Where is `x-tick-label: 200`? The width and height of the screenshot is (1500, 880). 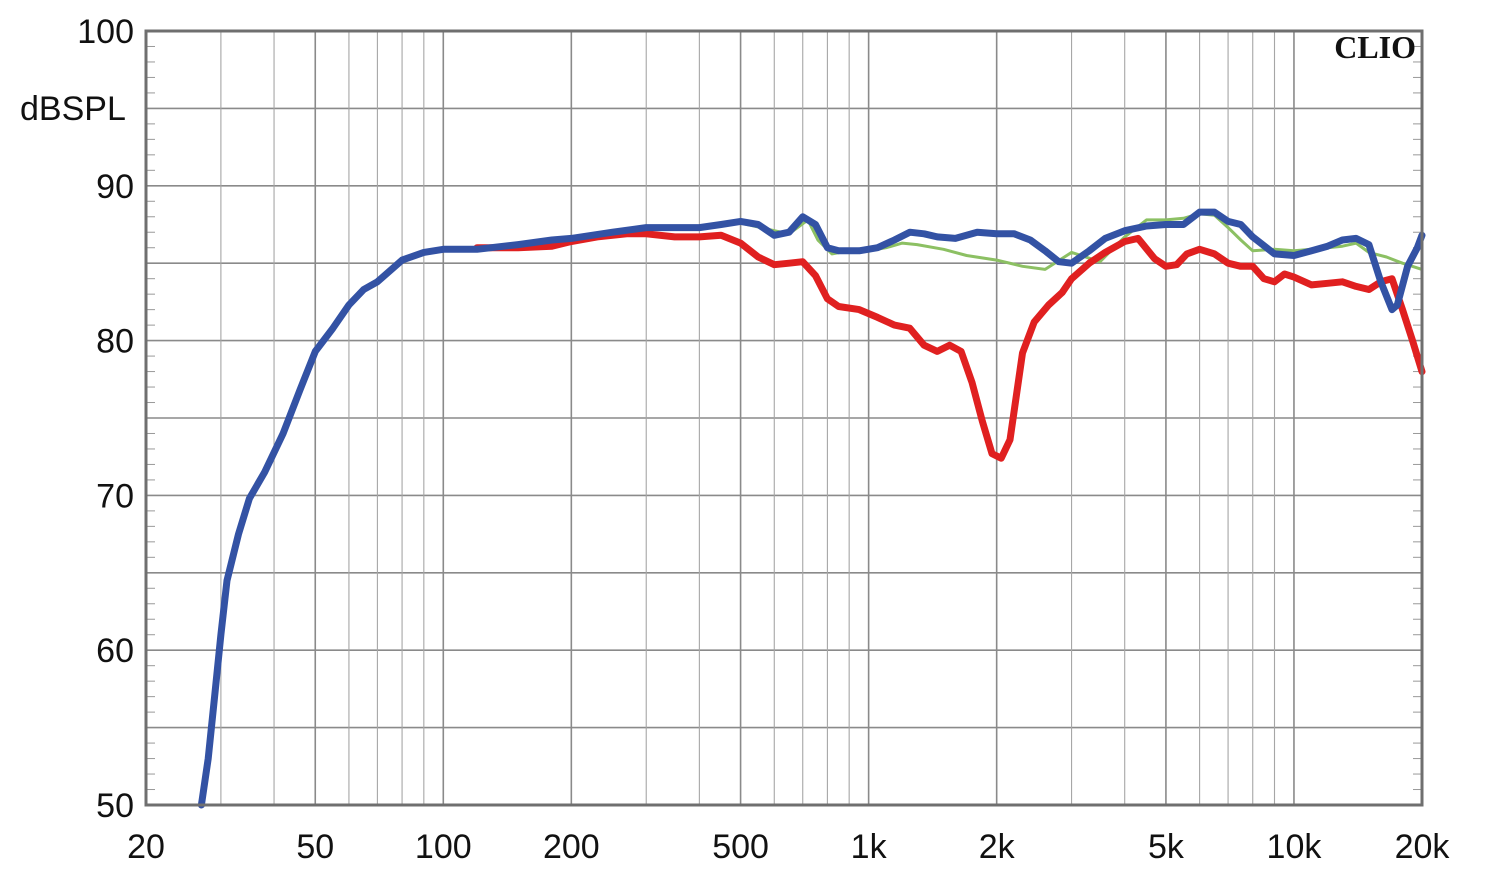 x-tick-label: 200 is located at coordinates (571, 847).